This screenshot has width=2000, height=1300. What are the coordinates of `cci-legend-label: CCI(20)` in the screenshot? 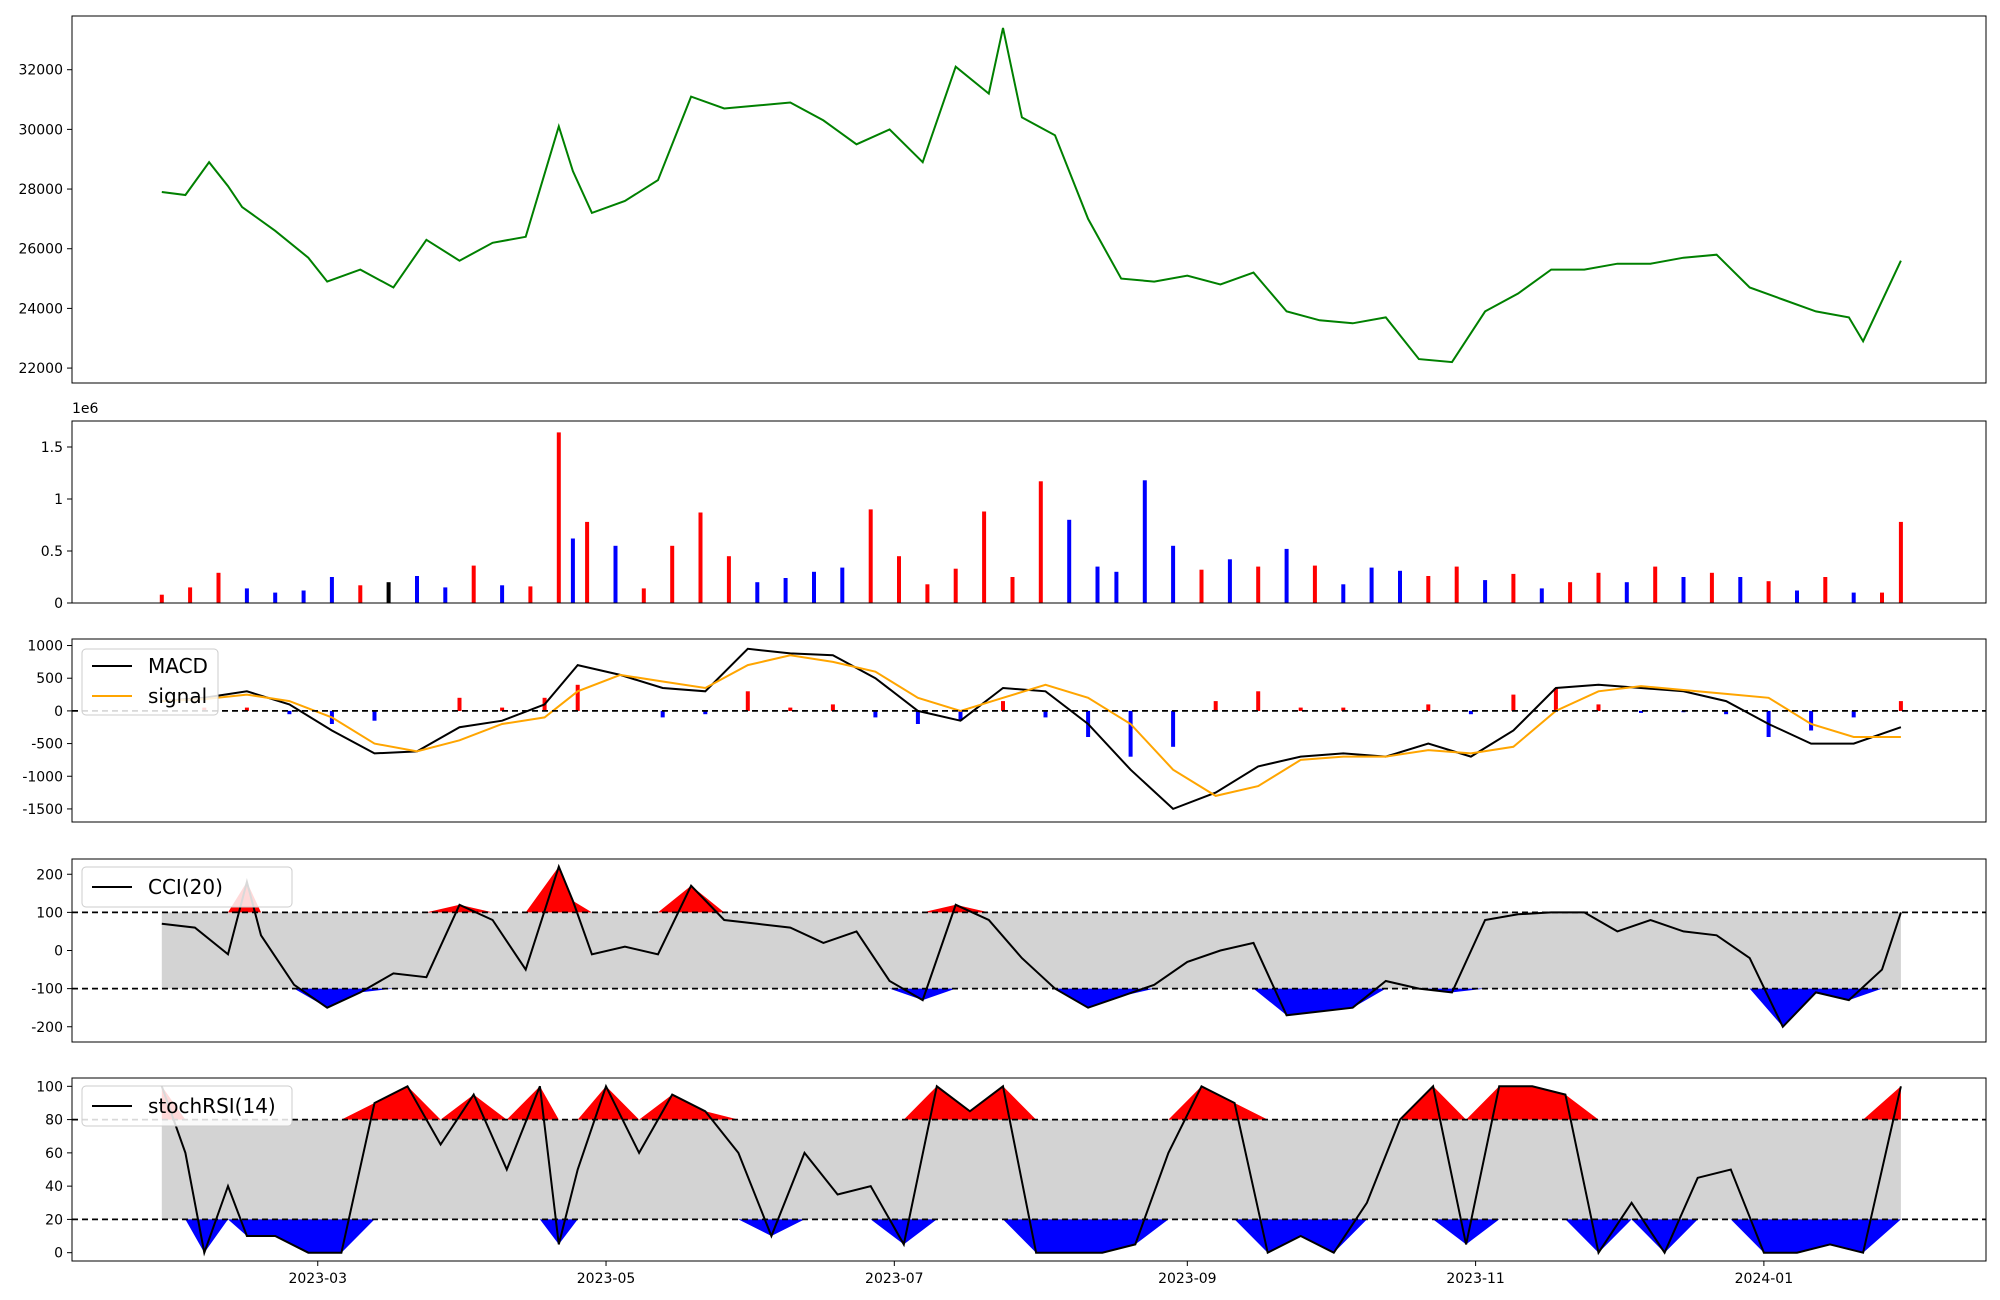 It's located at (185, 887).